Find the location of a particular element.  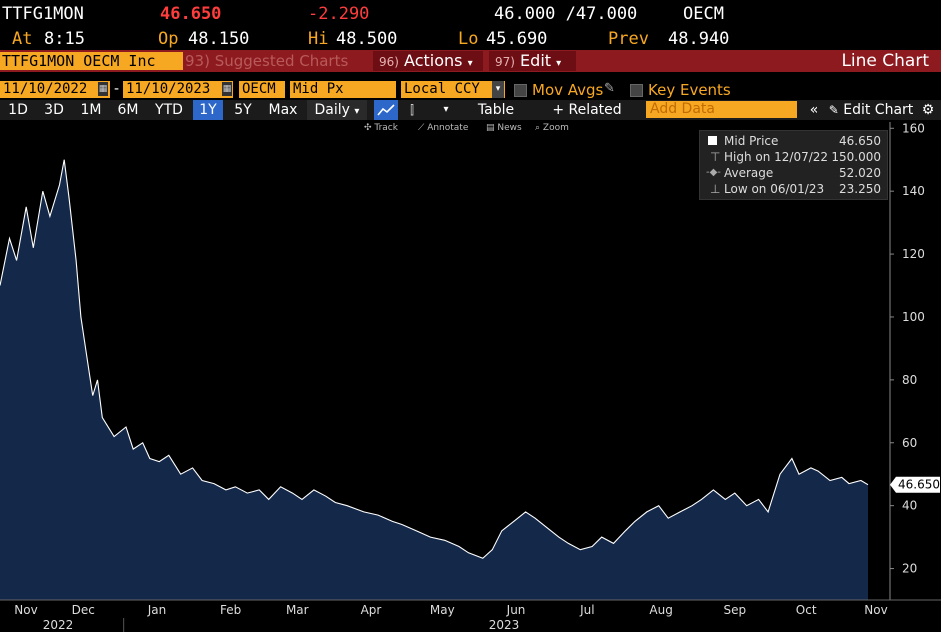

y-tick-label: 160 is located at coordinates (913, 128).